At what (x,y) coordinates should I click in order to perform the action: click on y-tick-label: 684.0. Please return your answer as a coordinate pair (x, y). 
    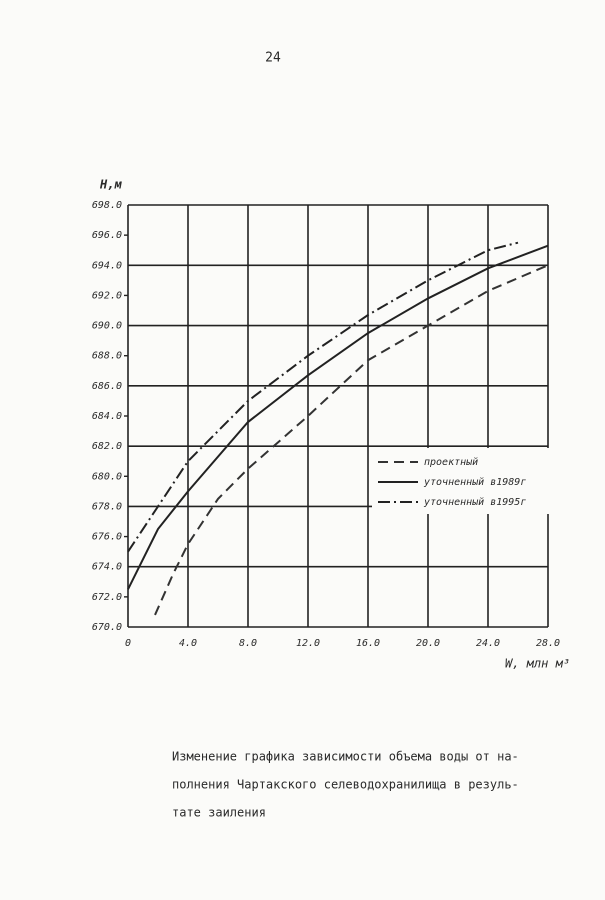
    Looking at the image, I should click on (107, 416).